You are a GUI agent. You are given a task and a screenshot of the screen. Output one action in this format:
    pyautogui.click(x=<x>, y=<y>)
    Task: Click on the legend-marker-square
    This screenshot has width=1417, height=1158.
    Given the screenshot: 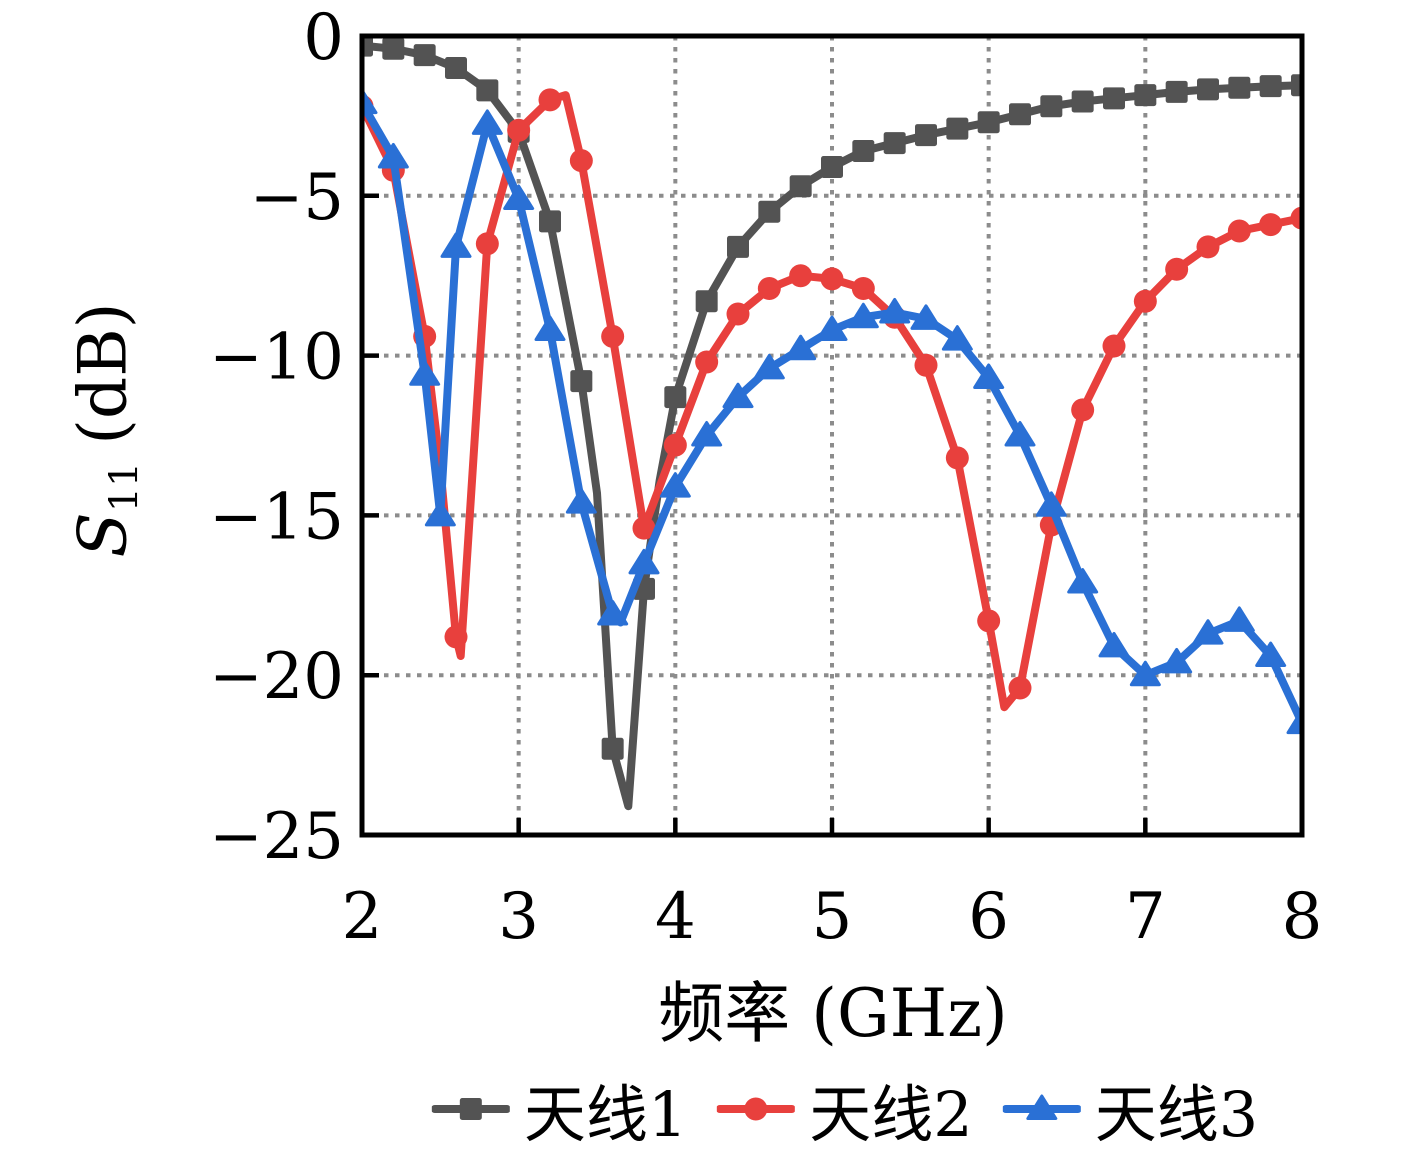 What is the action you would take?
    pyautogui.click(x=470, y=1109)
    